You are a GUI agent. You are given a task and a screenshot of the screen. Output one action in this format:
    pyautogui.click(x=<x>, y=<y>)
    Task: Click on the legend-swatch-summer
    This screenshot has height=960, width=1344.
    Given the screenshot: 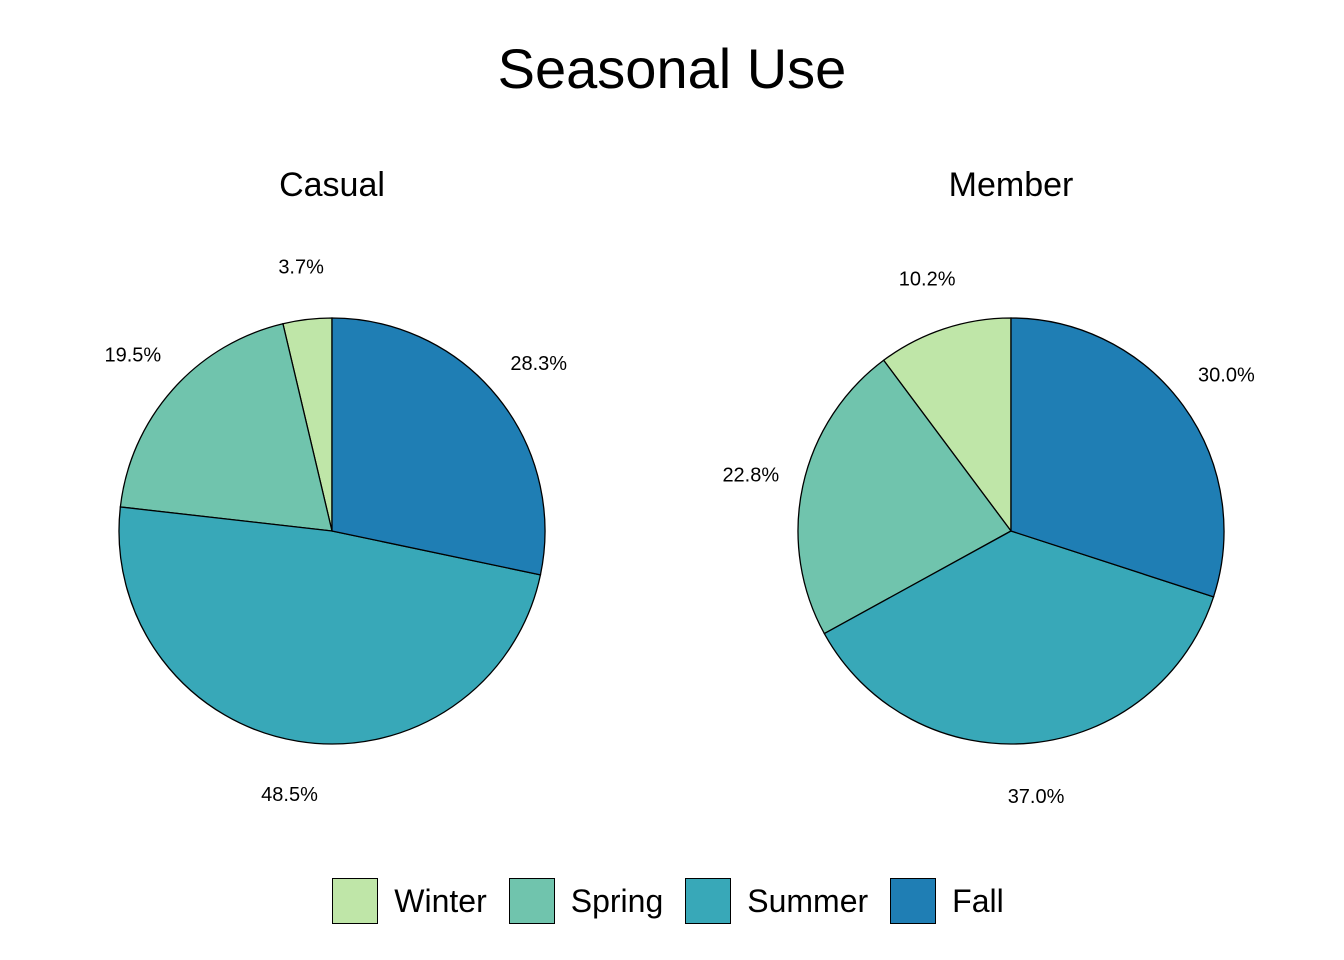 What is the action you would take?
    pyautogui.click(x=708, y=901)
    